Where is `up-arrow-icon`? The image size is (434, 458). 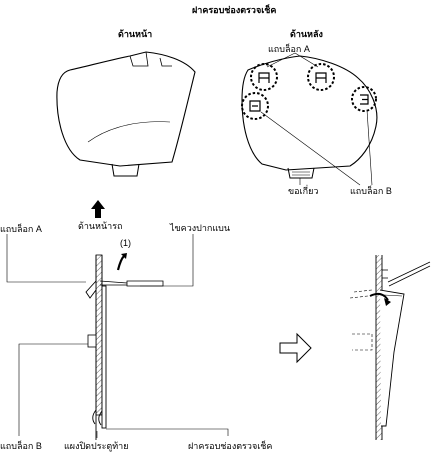 up-arrow-icon is located at coordinates (98, 209).